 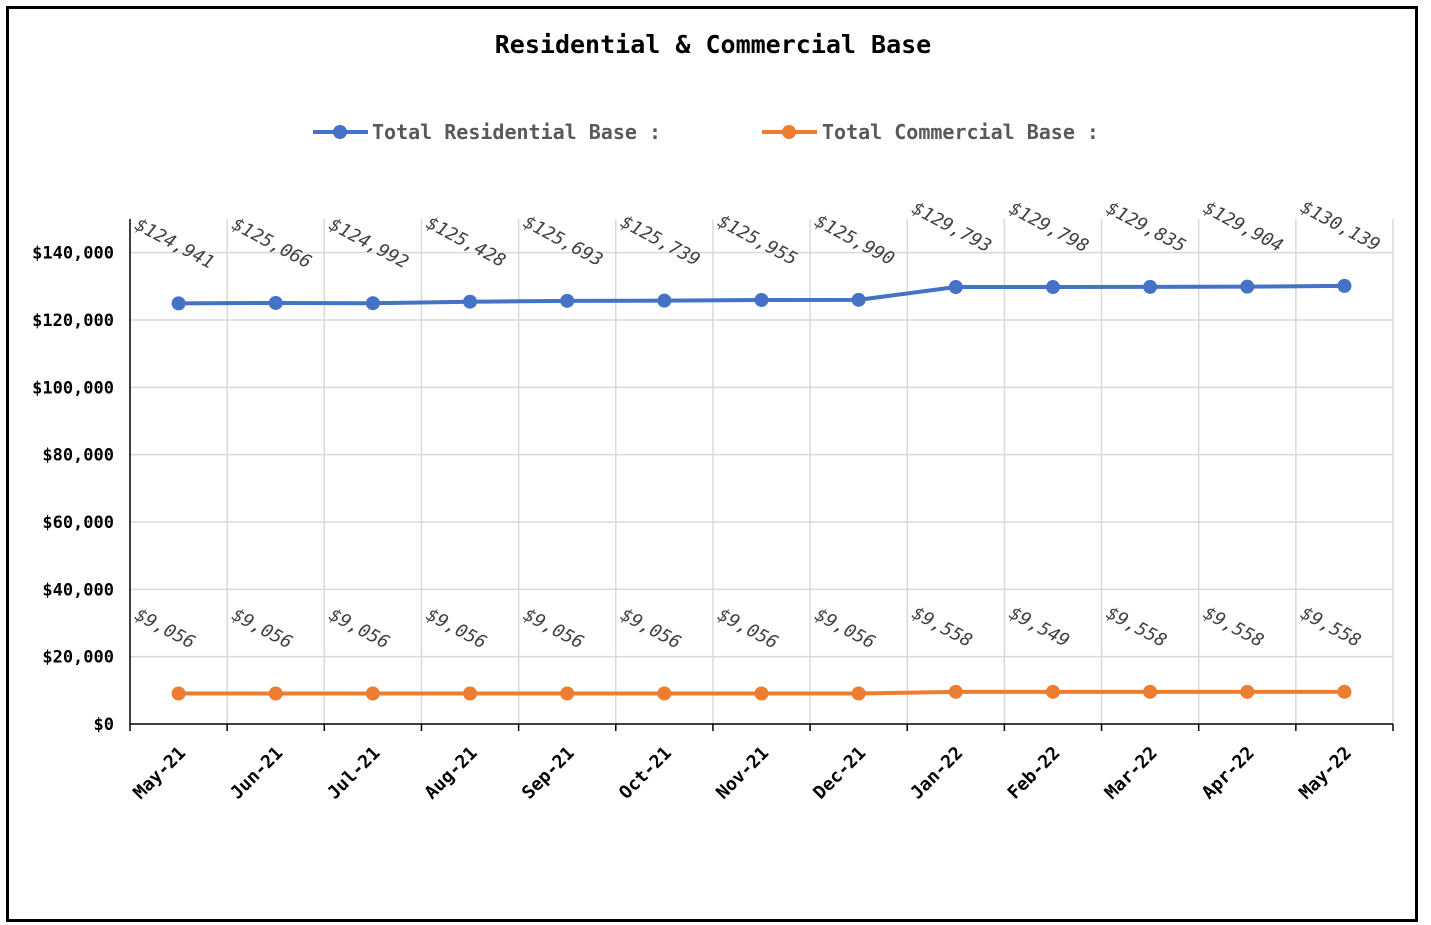 What do you see at coordinates (960, 132) in the screenshot?
I see `legend-label-commercial: Total Commercial Base :` at bounding box center [960, 132].